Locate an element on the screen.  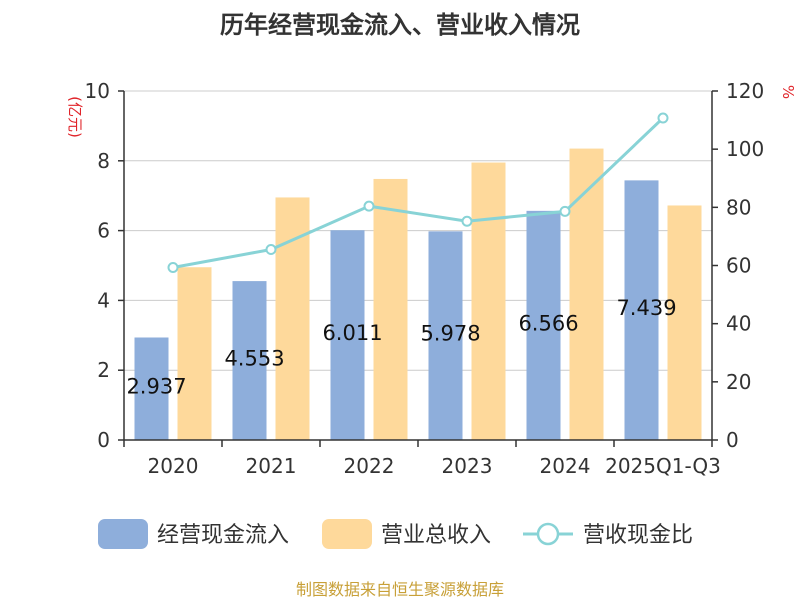
legend-swatch-marker is located at coordinates (548, 534).